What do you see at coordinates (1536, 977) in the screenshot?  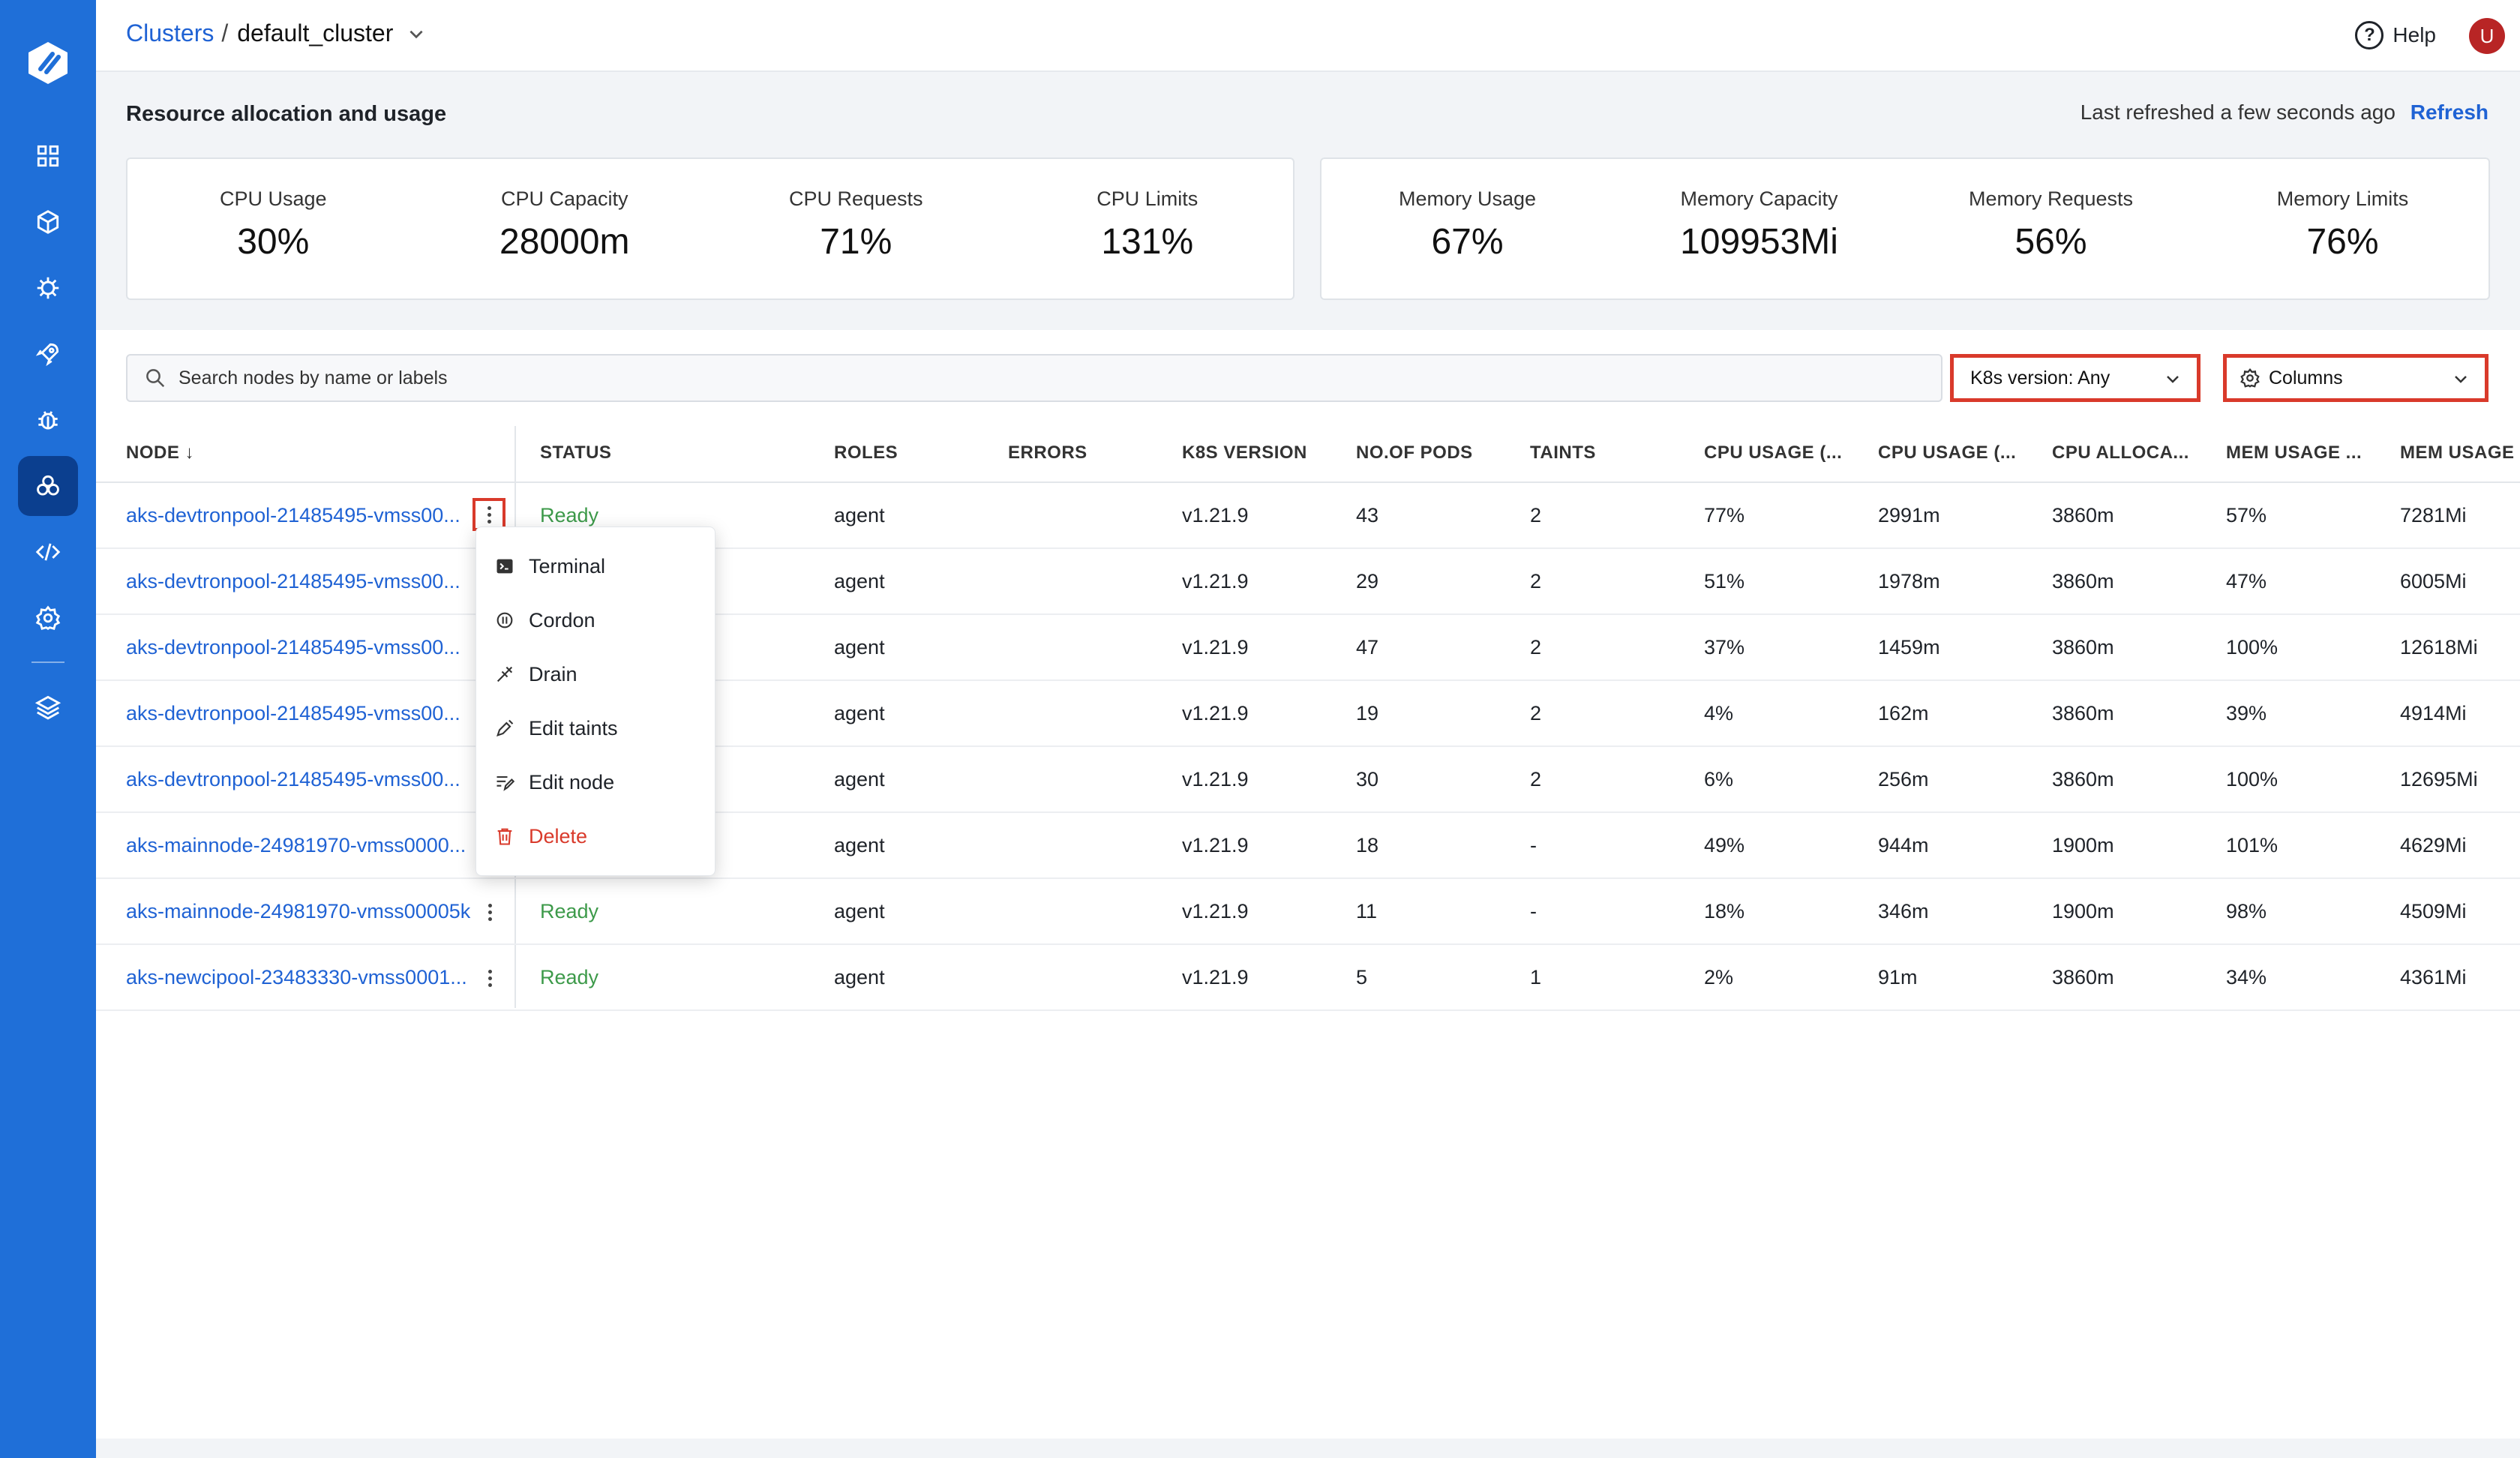 I see `taints-cell: 1` at bounding box center [1536, 977].